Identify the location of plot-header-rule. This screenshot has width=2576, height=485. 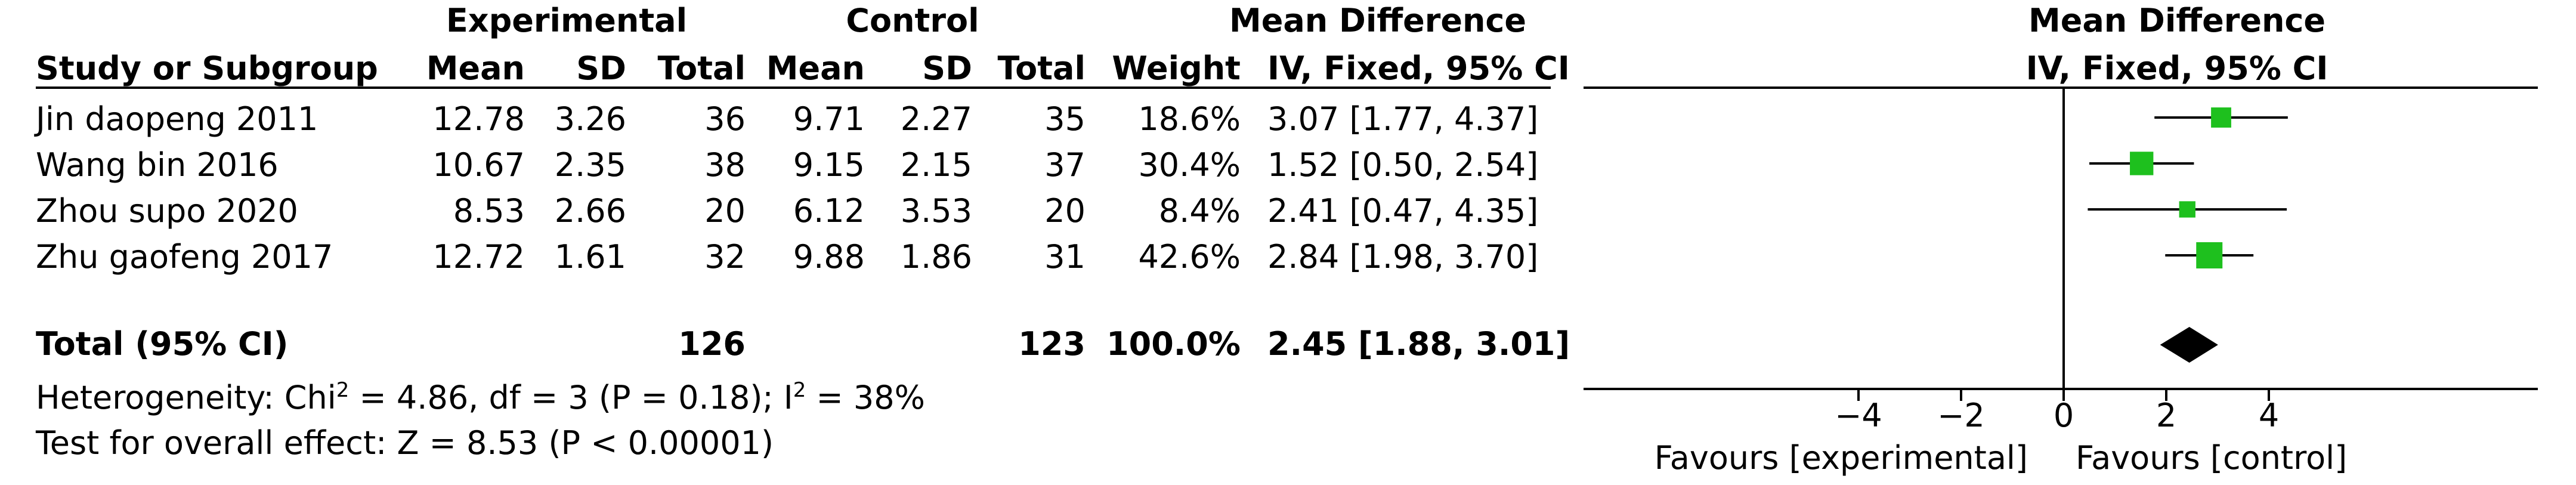
(2061, 88).